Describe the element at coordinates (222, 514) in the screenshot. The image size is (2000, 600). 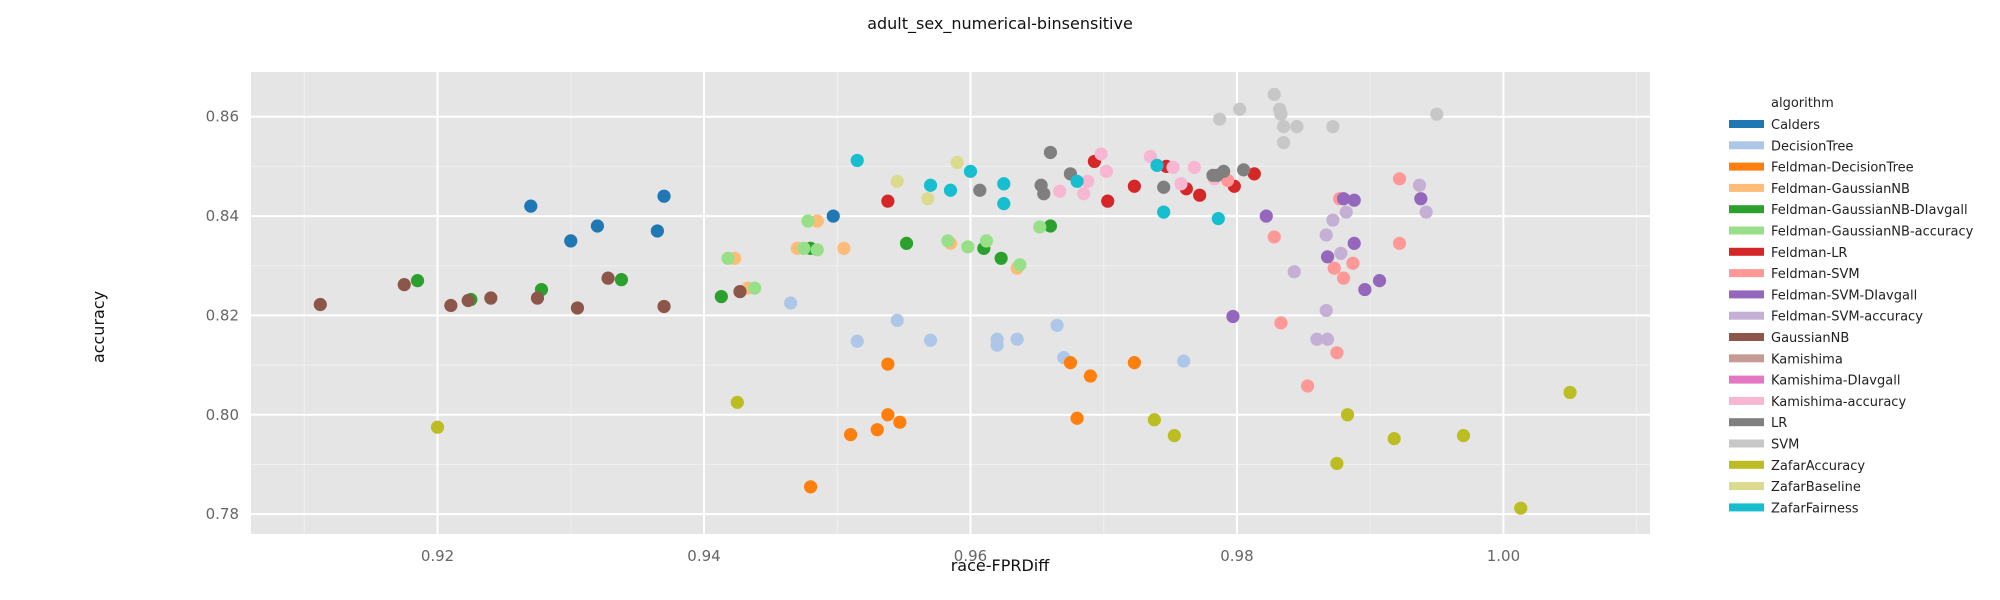
I see `y-tick-label: 0.78` at that location.